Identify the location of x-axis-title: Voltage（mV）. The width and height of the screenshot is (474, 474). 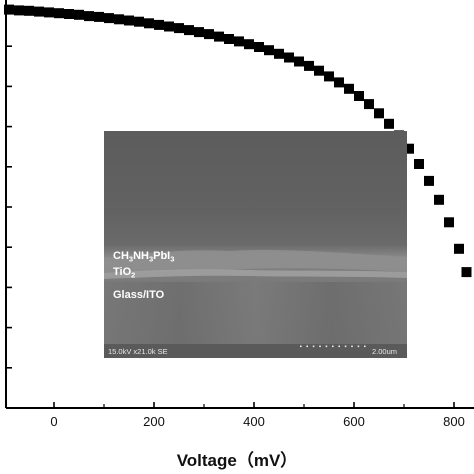
(237, 460).